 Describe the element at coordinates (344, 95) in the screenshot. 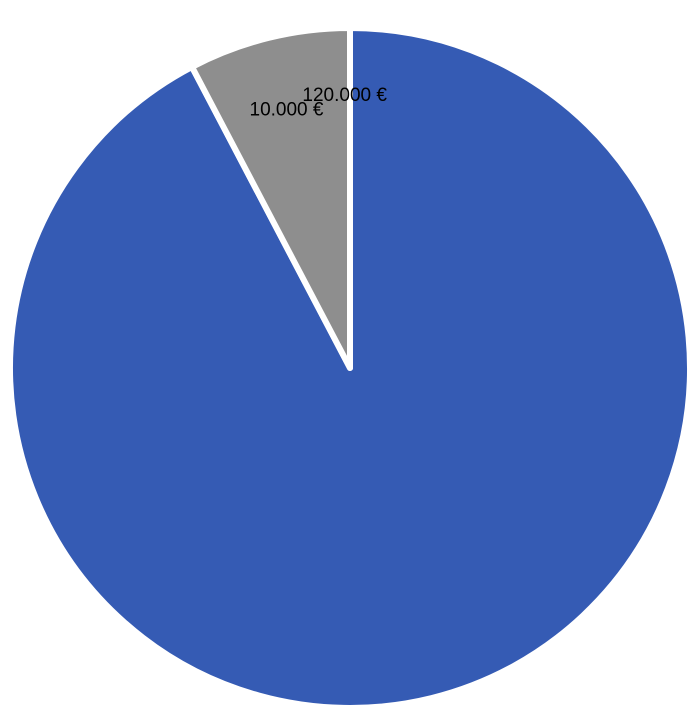

I see `data-label-slice-1: 120.000 €` at that location.